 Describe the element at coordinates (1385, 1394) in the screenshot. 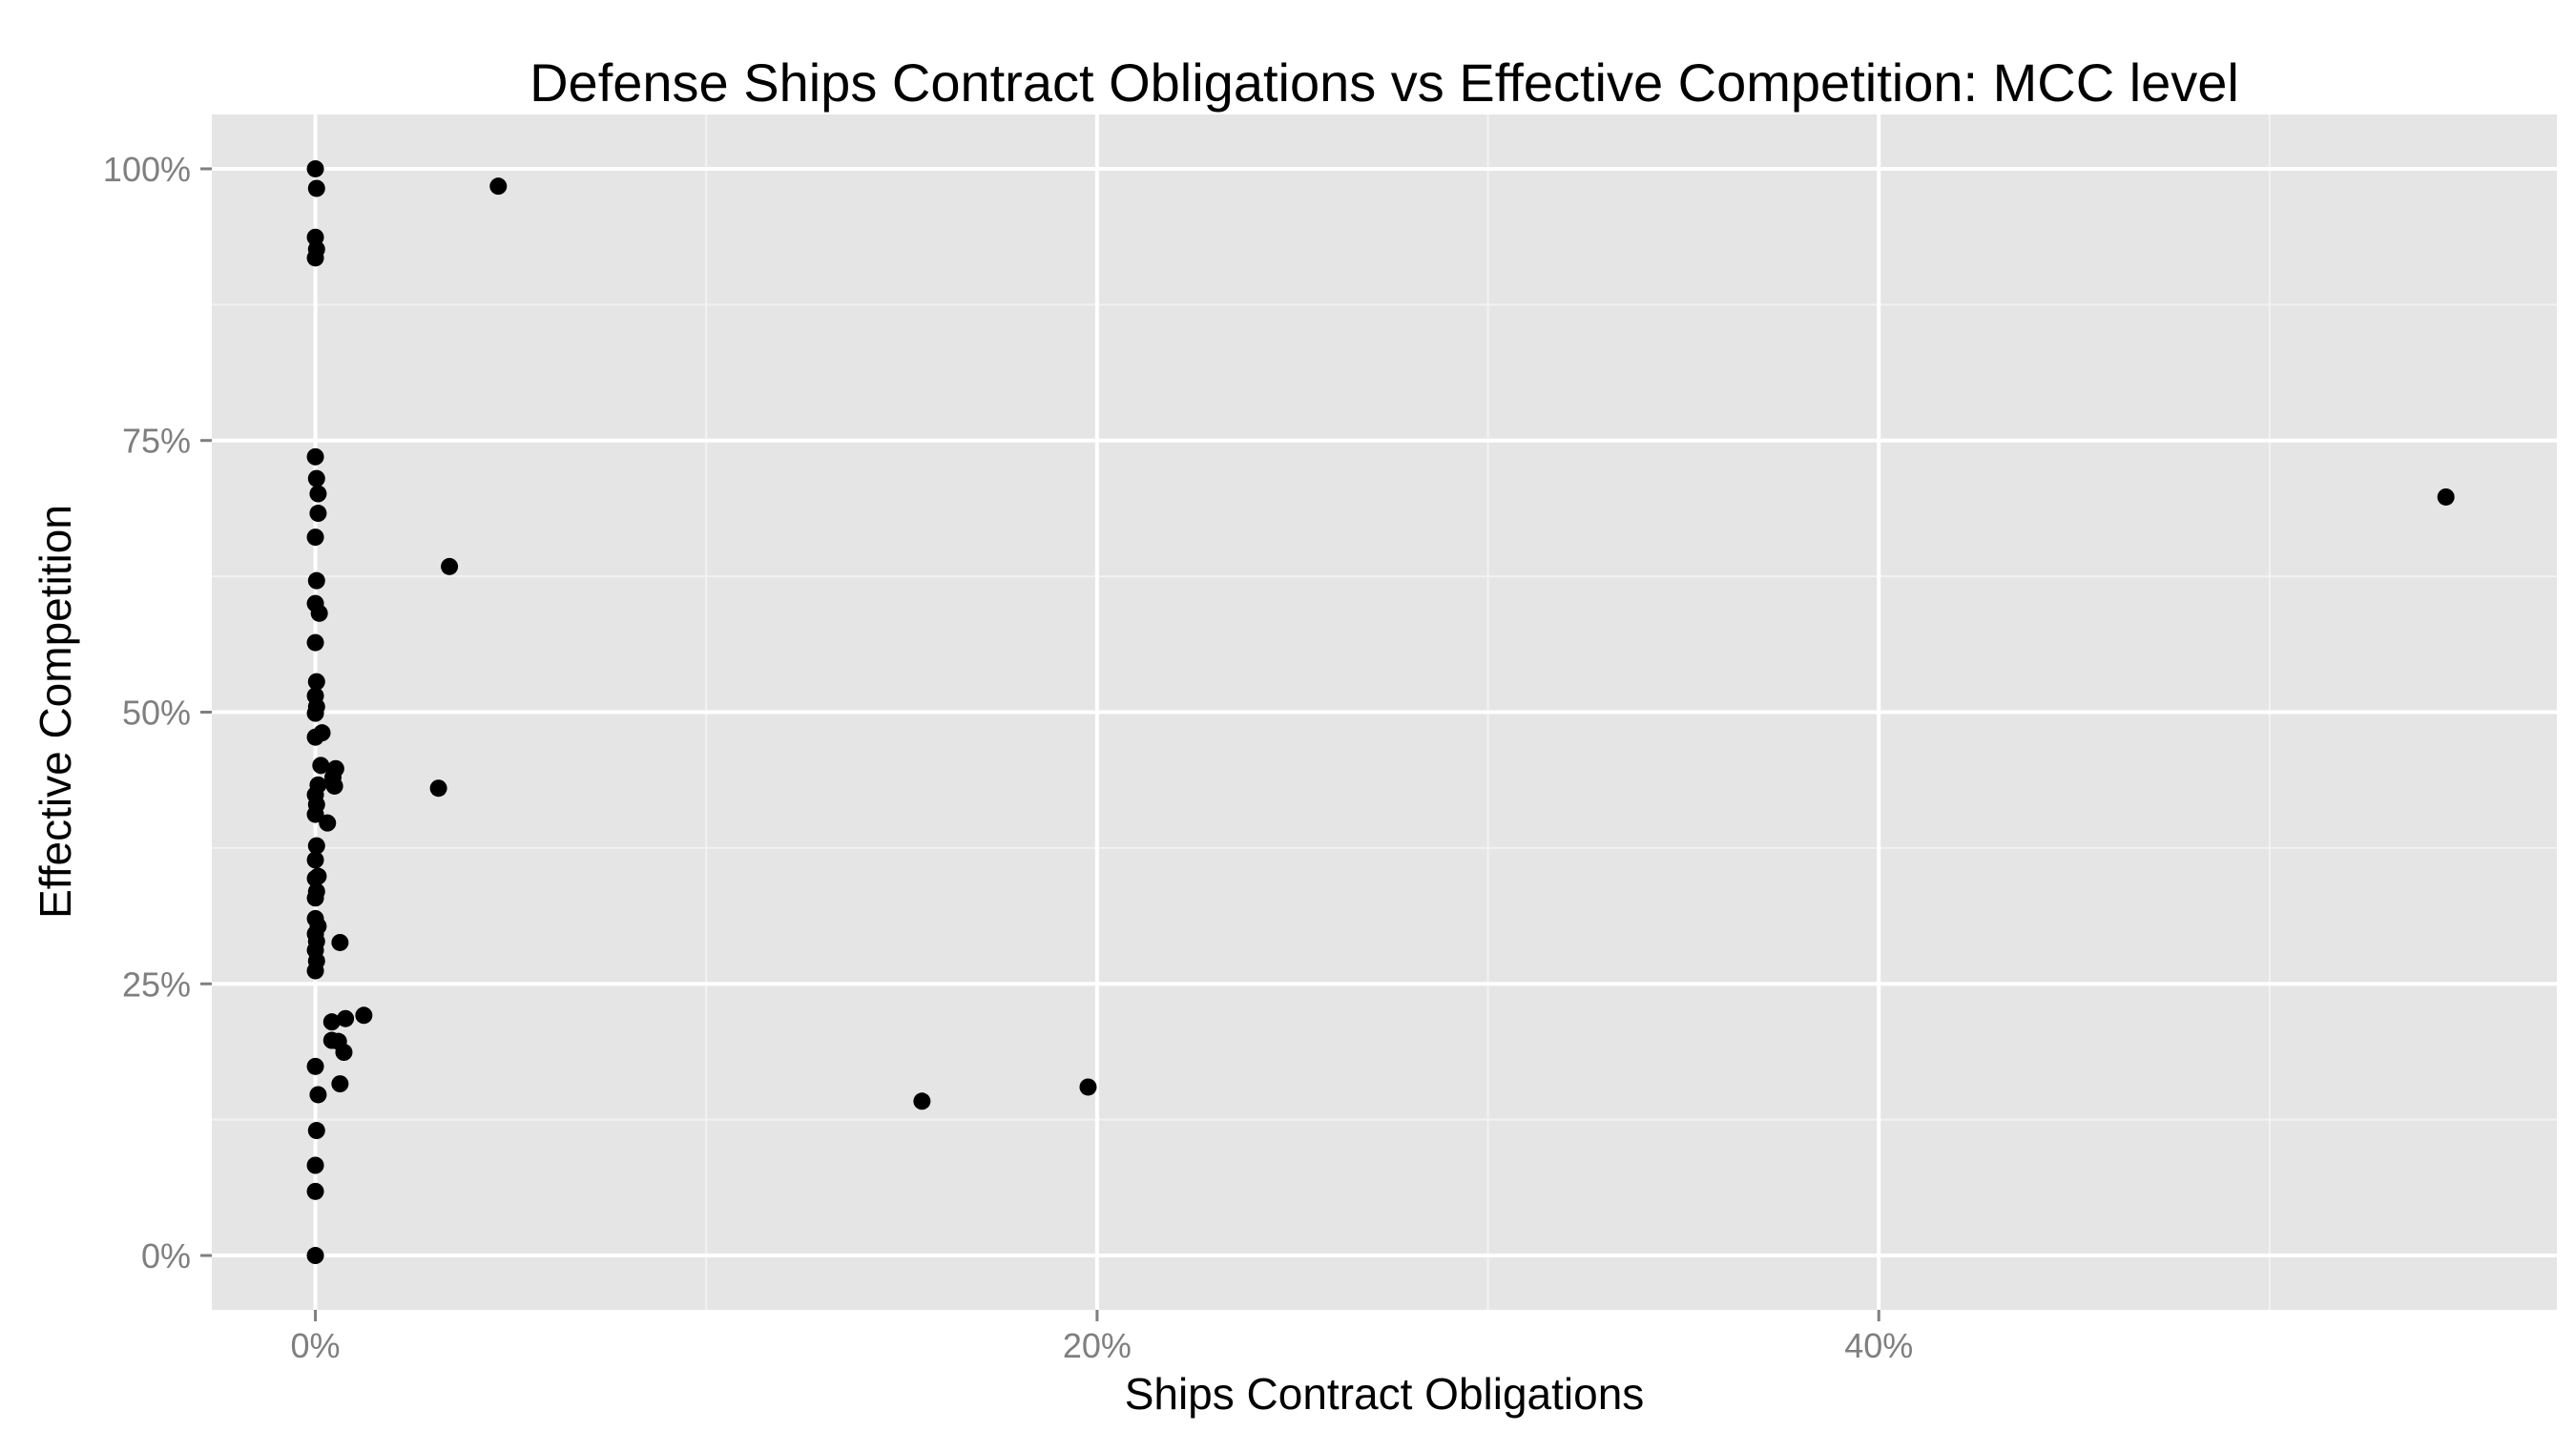

I see `x-axis-title: Ships Contract Obligations` at that location.